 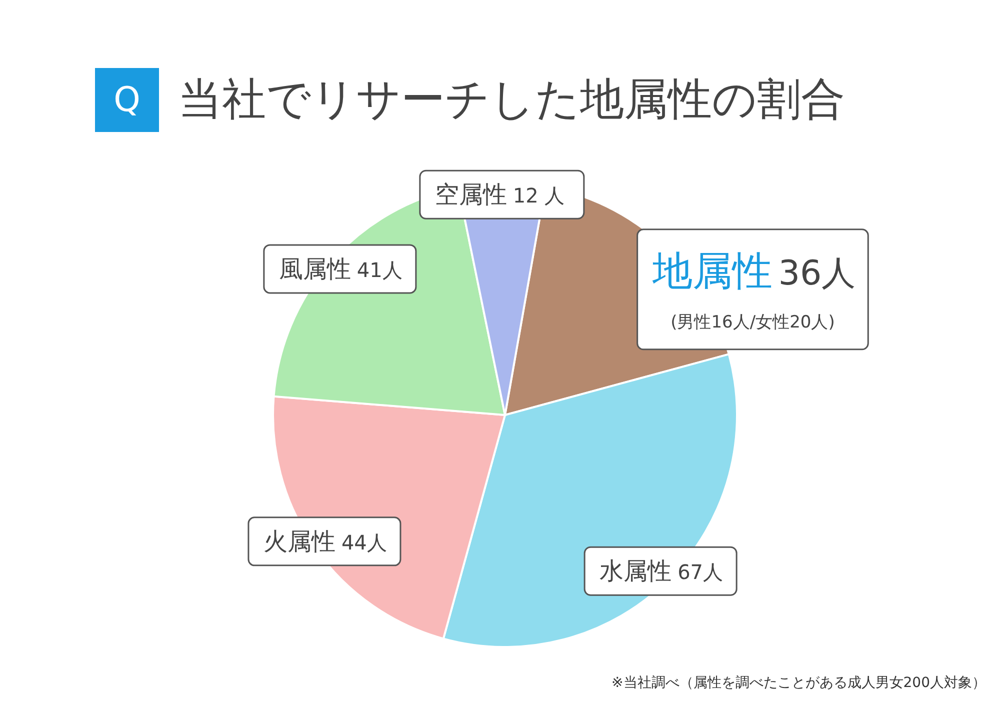 I want to click on slice-label: 火属性, so click(x=299, y=541).